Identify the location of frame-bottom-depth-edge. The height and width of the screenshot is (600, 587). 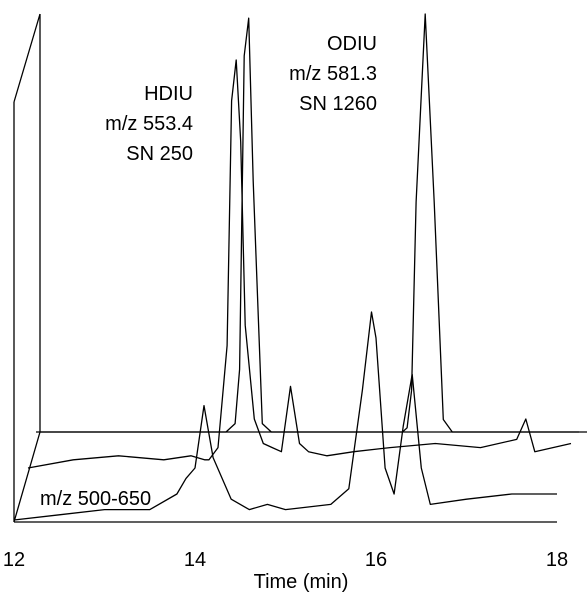
(27, 477).